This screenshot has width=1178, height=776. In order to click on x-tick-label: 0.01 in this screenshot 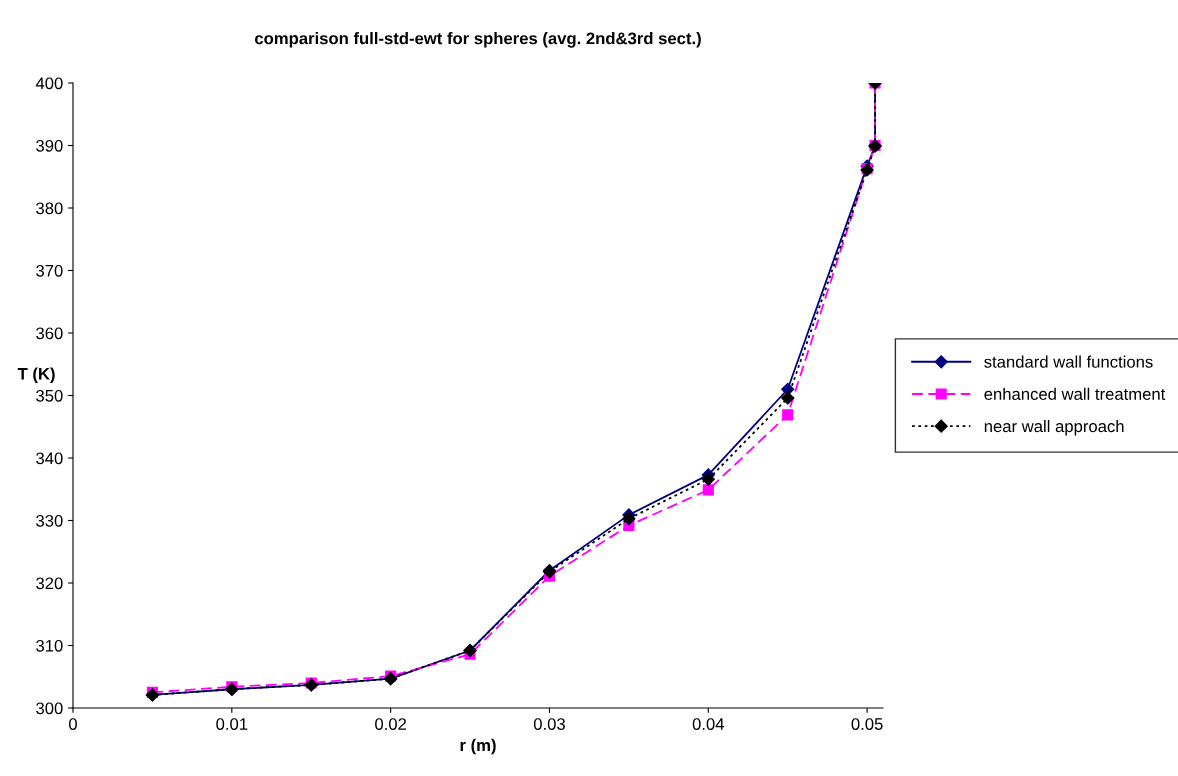, I will do `click(232, 724)`.